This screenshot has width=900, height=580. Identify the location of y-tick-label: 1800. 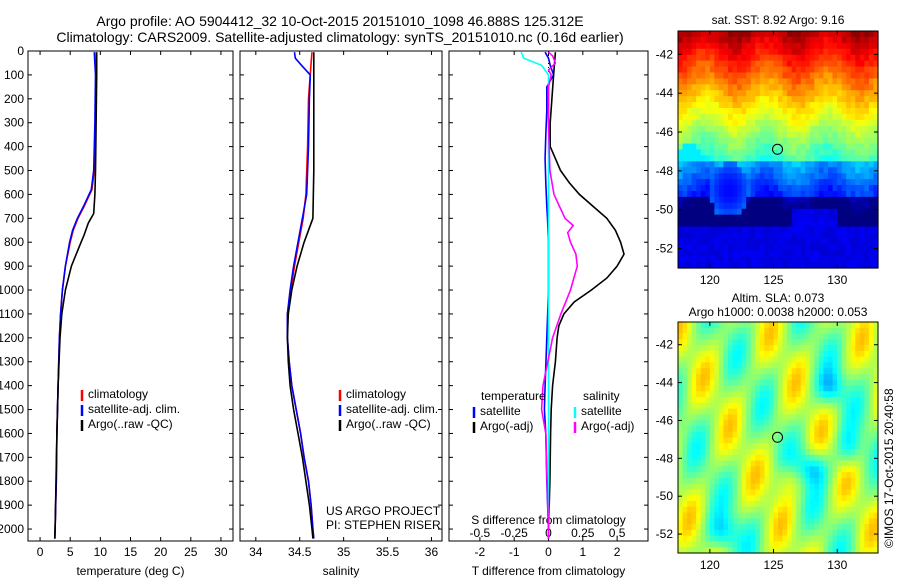
(12, 481).